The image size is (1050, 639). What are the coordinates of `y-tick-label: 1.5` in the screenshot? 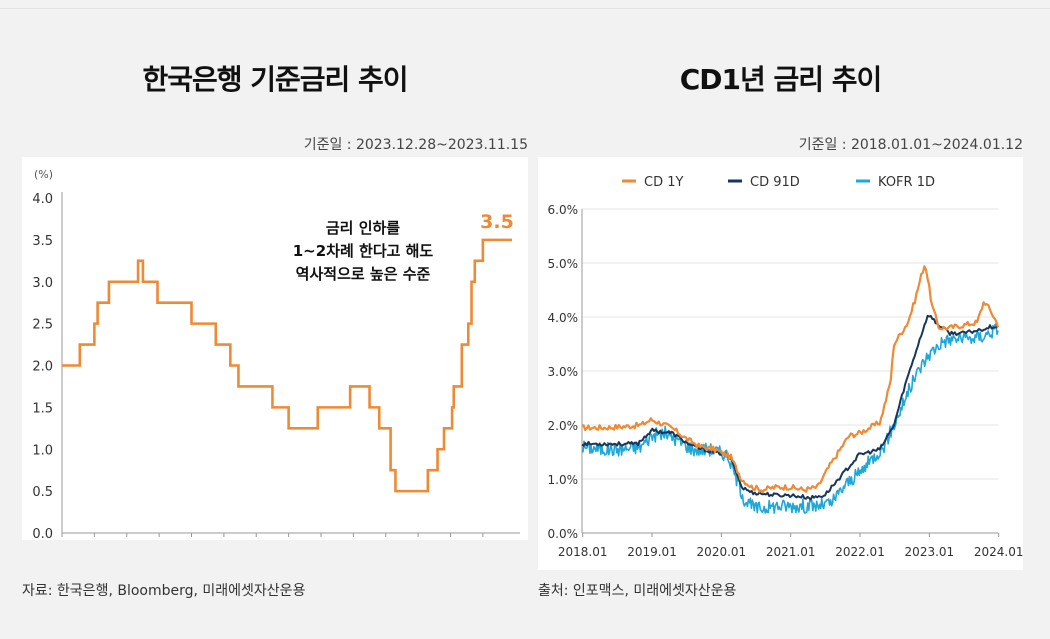 It's located at (42, 408).